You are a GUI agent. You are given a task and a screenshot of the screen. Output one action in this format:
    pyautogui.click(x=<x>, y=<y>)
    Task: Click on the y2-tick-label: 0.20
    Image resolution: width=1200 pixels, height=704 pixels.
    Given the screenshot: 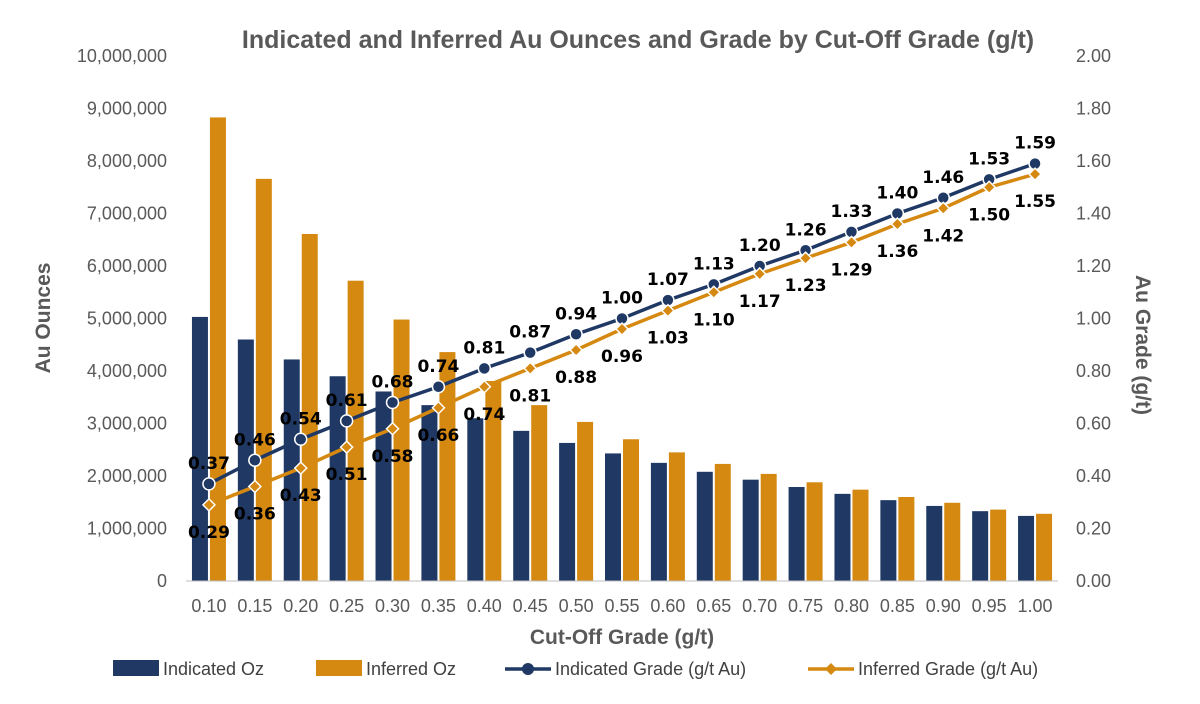 What is the action you would take?
    pyautogui.click(x=1093, y=529)
    